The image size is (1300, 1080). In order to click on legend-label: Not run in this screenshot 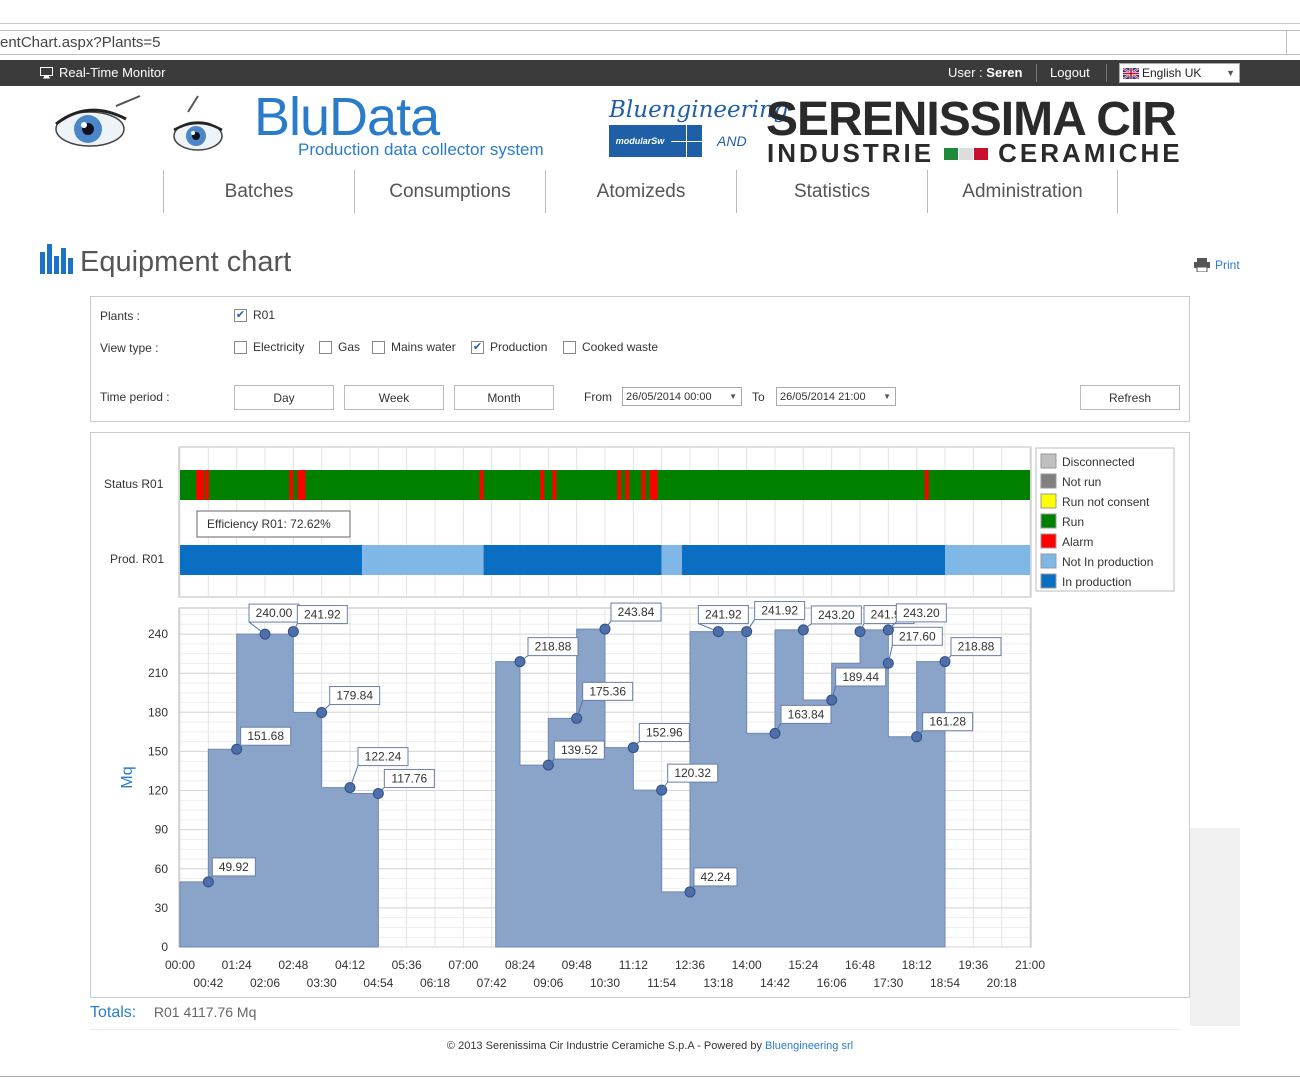, I will do `click(1081, 482)`.